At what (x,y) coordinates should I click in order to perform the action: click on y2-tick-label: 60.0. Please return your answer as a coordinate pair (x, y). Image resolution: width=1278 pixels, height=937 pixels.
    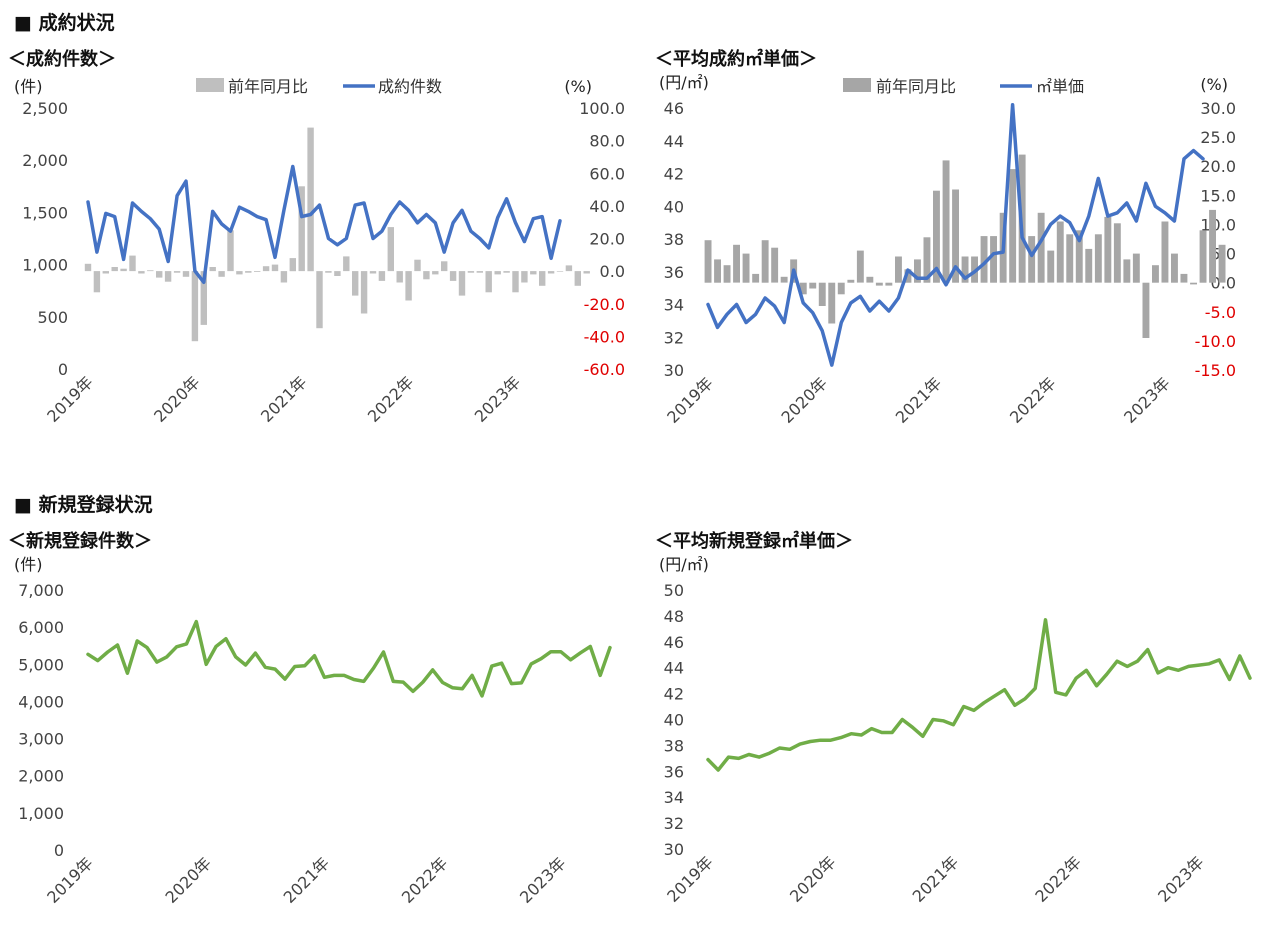
    Looking at the image, I should click on (607, 173).